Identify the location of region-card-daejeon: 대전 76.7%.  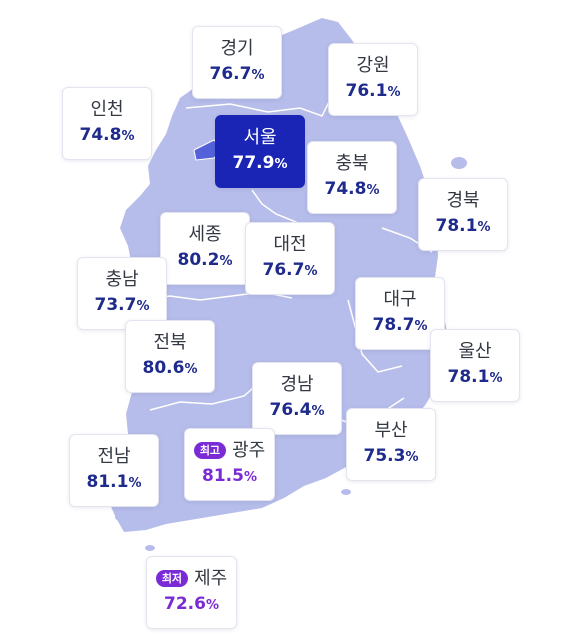
(290, 258).